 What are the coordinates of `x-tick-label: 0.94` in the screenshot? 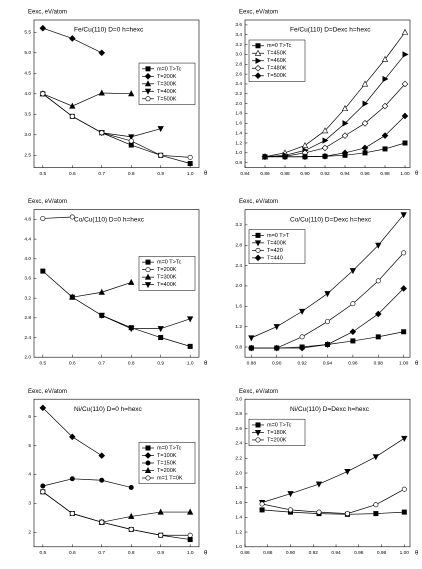 It's located at (345, 174).